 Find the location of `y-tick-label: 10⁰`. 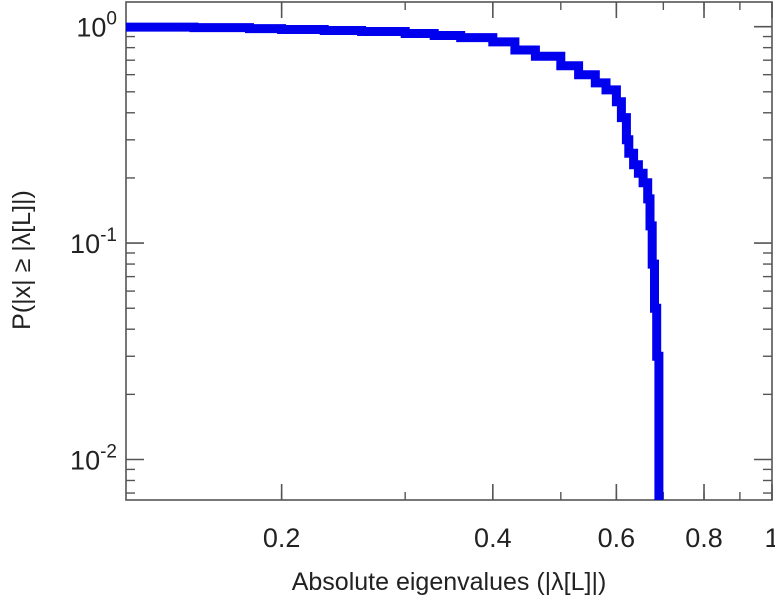

y-tick-label: 10⁰ is located at coordinates (96, 26).